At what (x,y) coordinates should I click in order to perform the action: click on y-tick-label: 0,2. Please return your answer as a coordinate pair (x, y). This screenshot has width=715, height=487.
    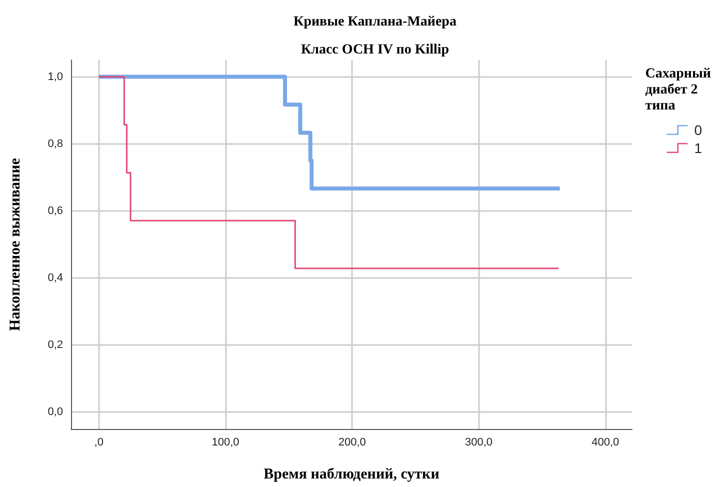
    Looking at the image, I should click on (55, 345).